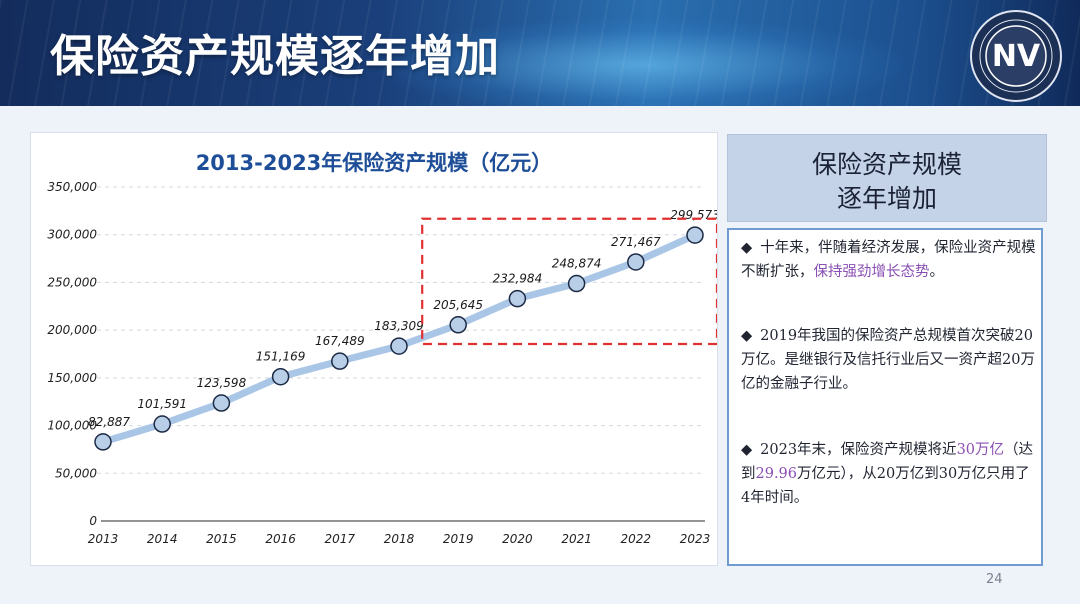 The height and width of the screenshot is (604, 1080). Describe the element at coordinates (399, 326) in the screenshot. I see `data-label: 183,309` at that location.